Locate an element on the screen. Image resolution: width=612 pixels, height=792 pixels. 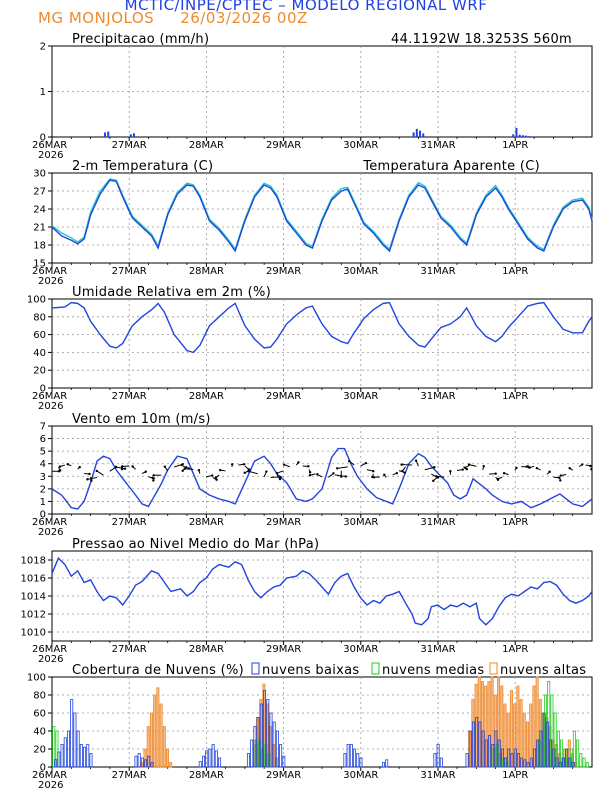
xtick-label-vento-5: 31MAR is located at coordinates (437, 522).